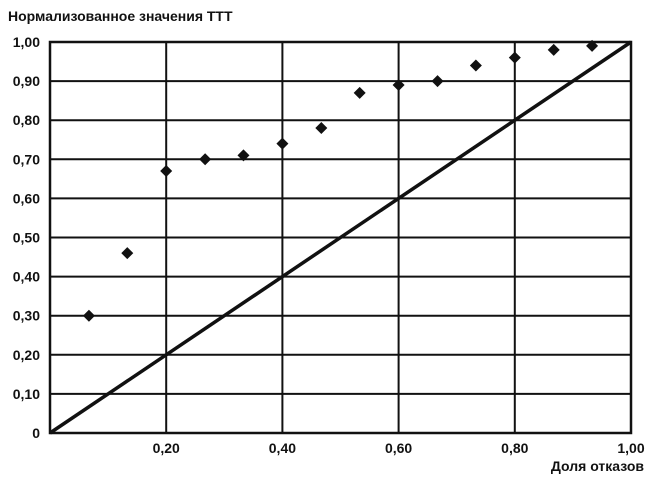 The width and height of the screenshot is (652, 480). What do you see at coordinates (282, 448) in the screenshot?
I see `x-tick-label: 0,40` at bounding box center [282, 448].